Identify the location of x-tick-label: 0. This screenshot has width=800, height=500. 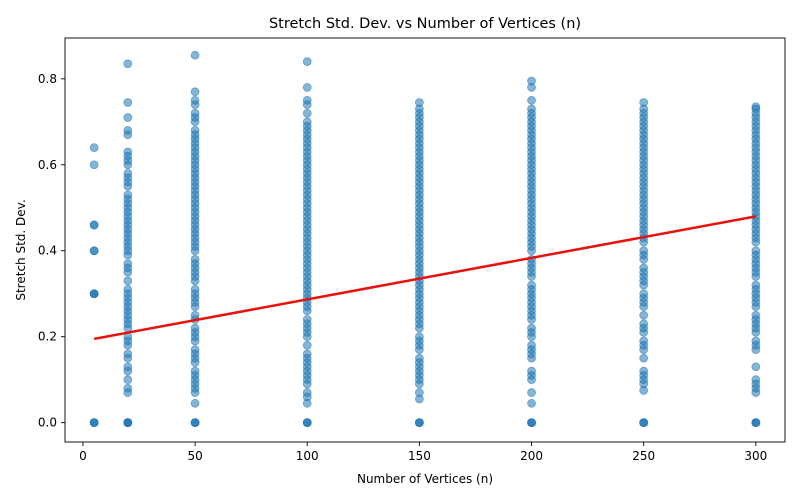
(83, 456).